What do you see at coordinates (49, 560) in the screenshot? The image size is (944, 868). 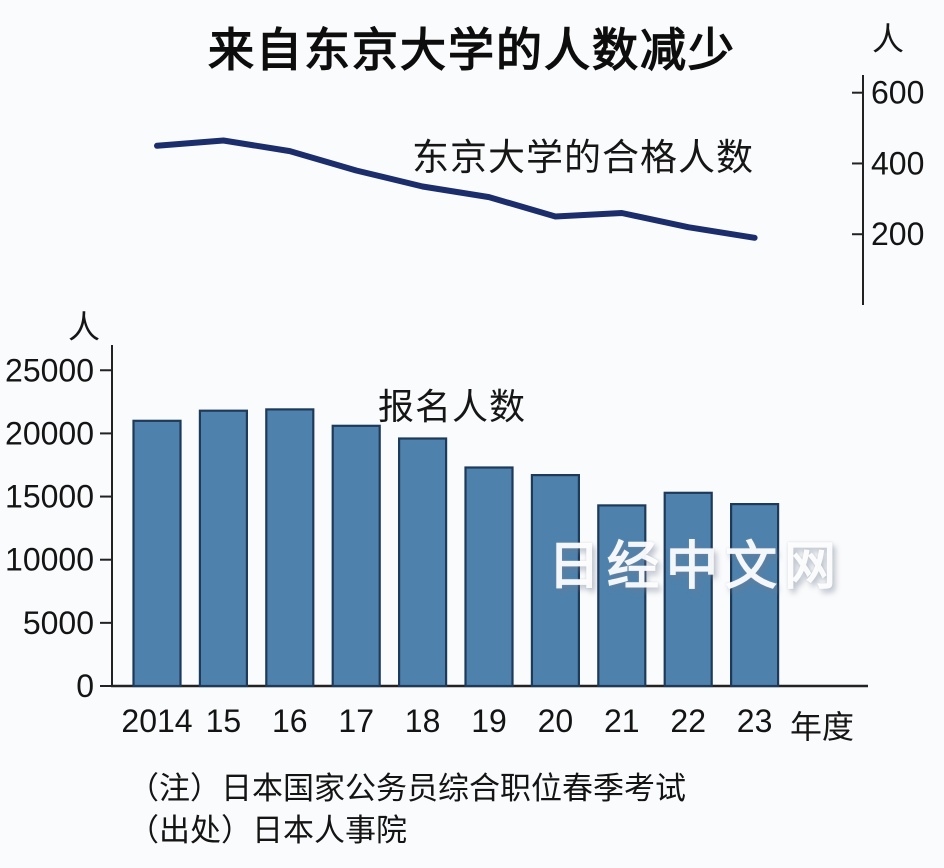 I see `left-axis-tick-label-10000: 10000` at bounding box center [49, 560].